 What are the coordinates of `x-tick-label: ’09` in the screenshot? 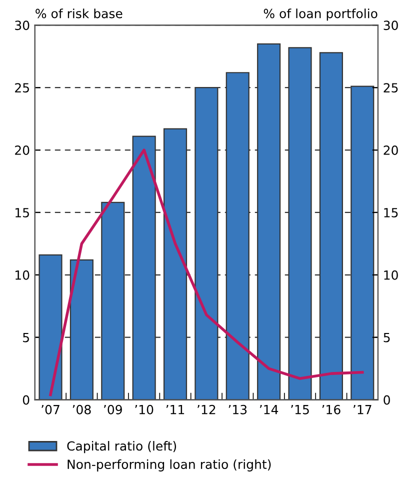 It's located at (113, 409).